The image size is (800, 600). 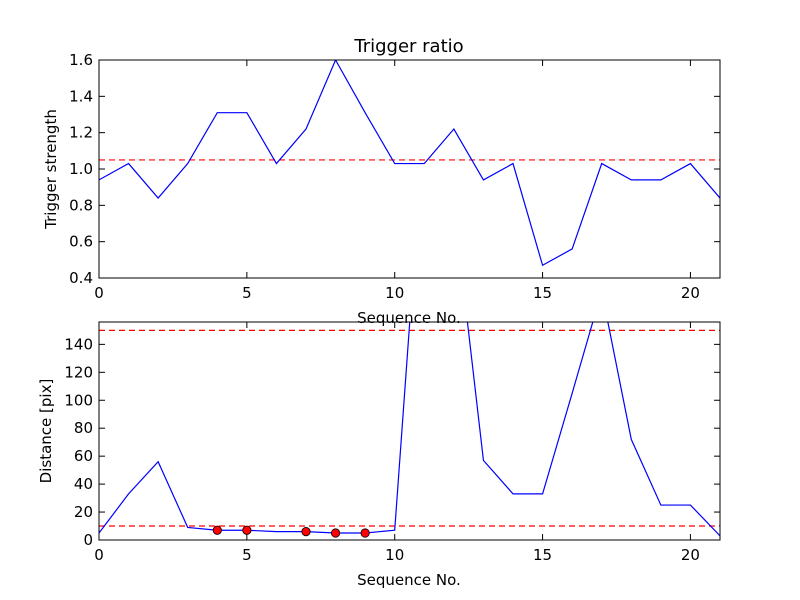 I want to click on y-tick-label: 20, so click(x=83, y=512).